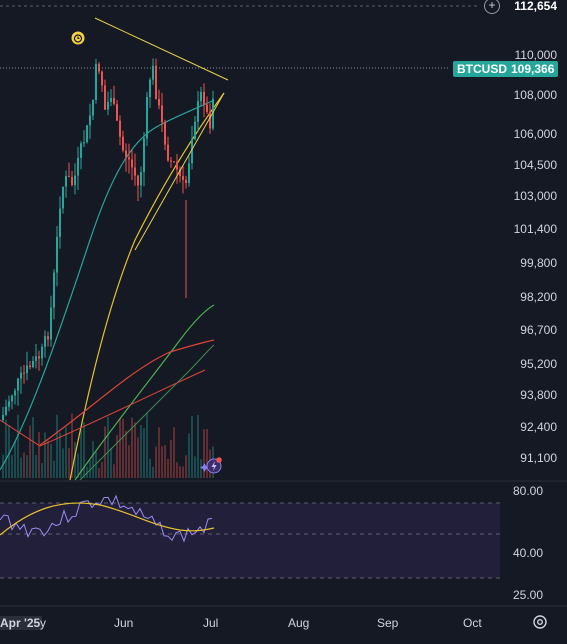 The height and width of the screenshot is (644, 567). I want to click on price-axis-label: 110,000, so click(536, 55).